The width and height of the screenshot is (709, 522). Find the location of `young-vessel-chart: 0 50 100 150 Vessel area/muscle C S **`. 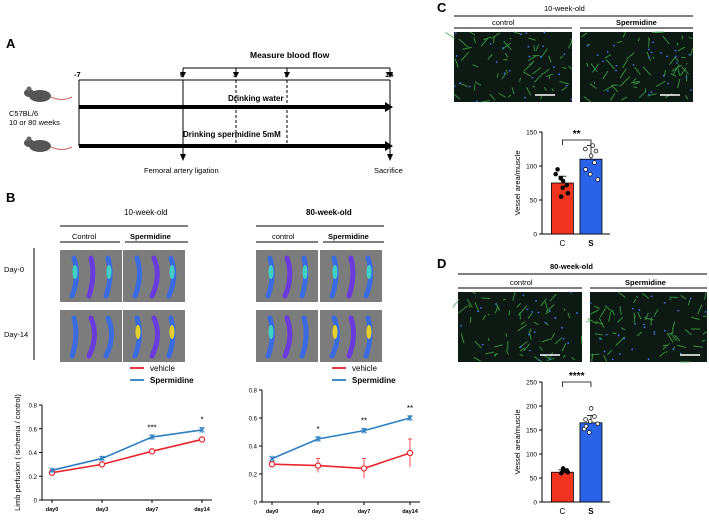

young-vessel-chart: 0 50 100 150 Vessel area/muscle C S ** is located at coordinates (561, 188).